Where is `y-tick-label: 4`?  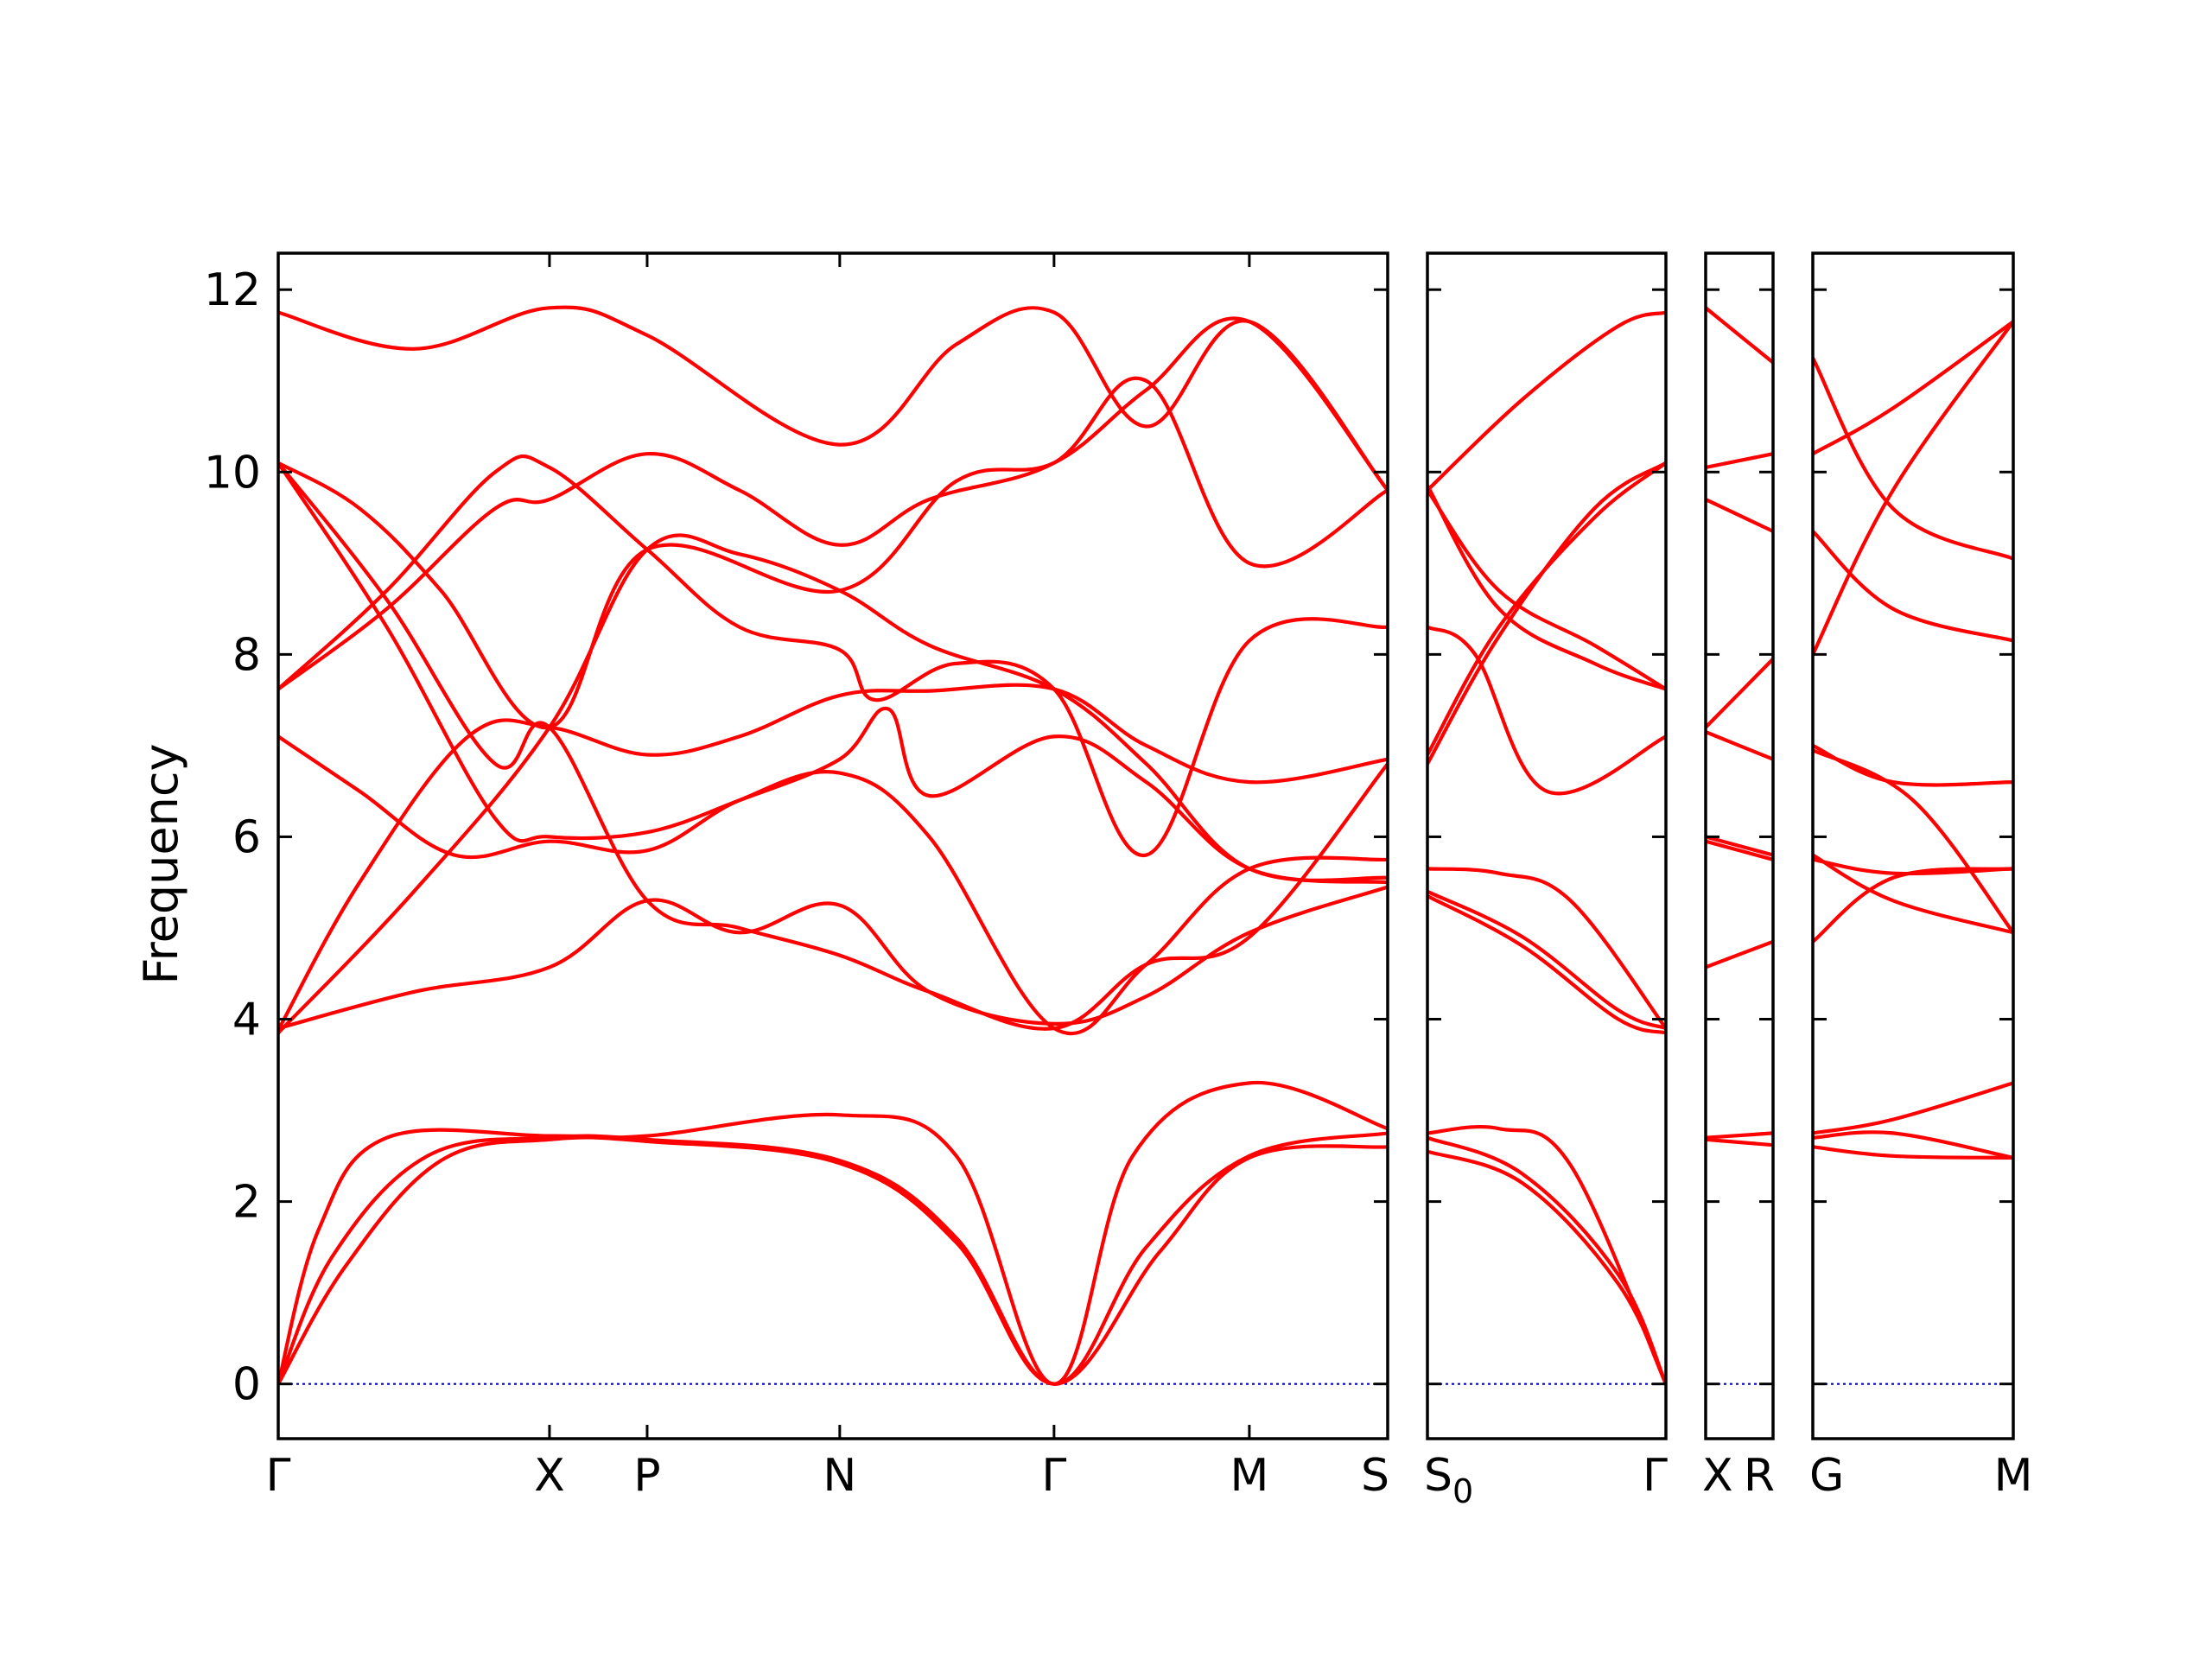 y-tick-label: 4 is located at coordinates (246, 1021).